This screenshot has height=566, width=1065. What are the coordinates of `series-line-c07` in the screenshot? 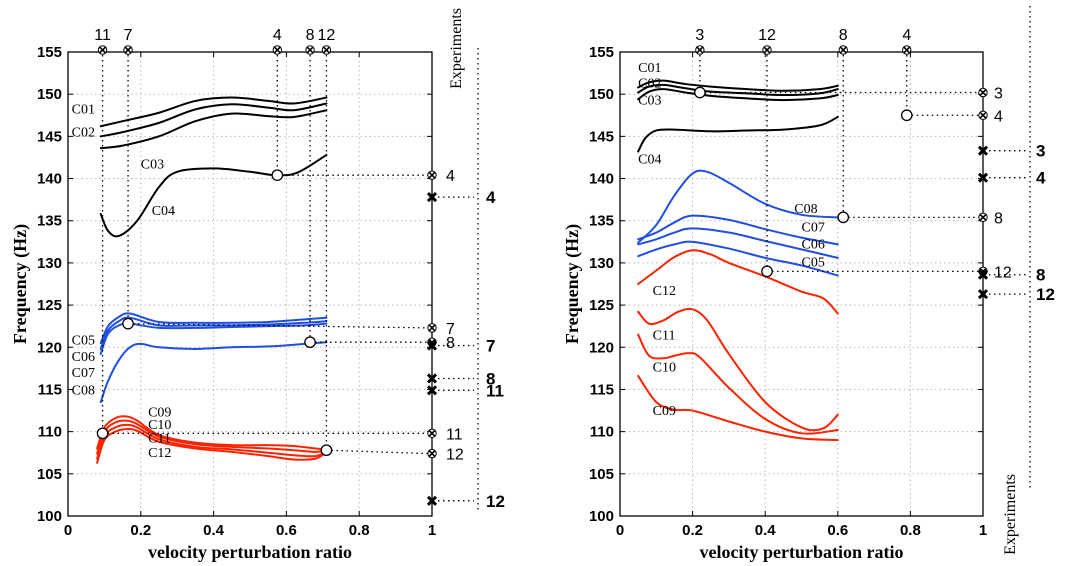 It's located at (213, 339).